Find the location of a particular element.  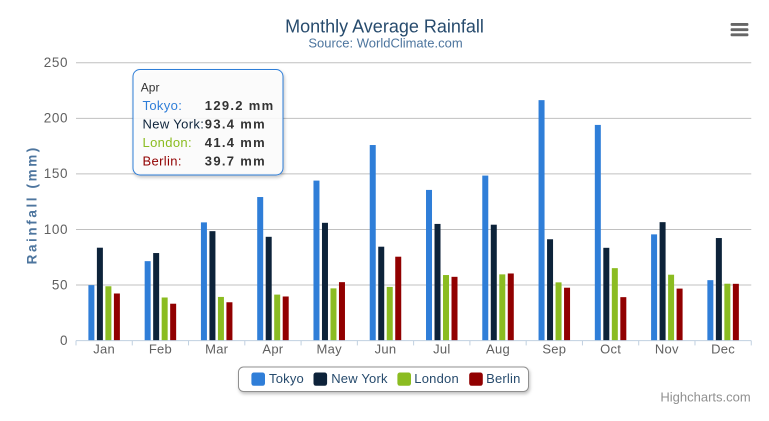

svg-text: London is located at coordinates (436, 378).